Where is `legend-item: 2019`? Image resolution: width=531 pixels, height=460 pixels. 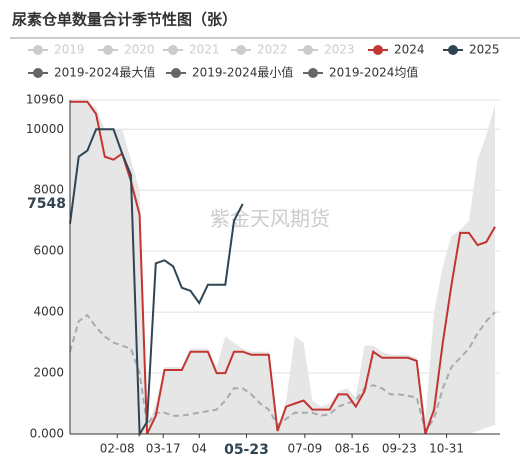 legend-item: 2019 is located at coordinates (56, 50).